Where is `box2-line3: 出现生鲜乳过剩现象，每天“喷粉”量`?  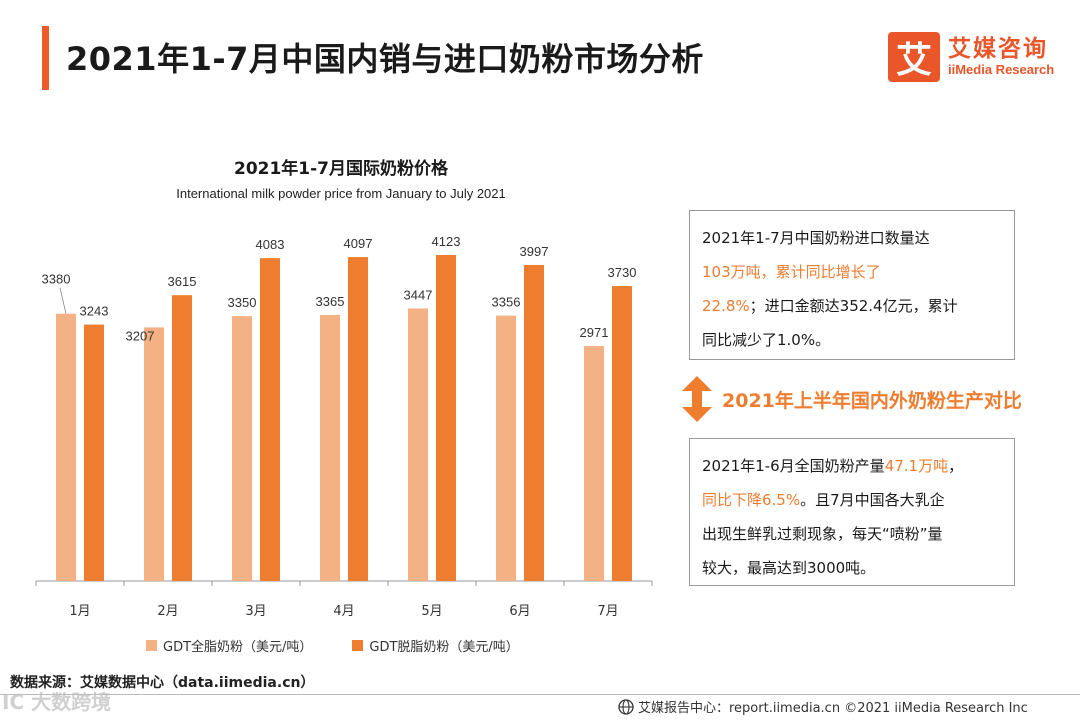 box2-line3: 出现生鲜乳过剩现象，每天“喷粉”量 is located at coordinates (822, 534).